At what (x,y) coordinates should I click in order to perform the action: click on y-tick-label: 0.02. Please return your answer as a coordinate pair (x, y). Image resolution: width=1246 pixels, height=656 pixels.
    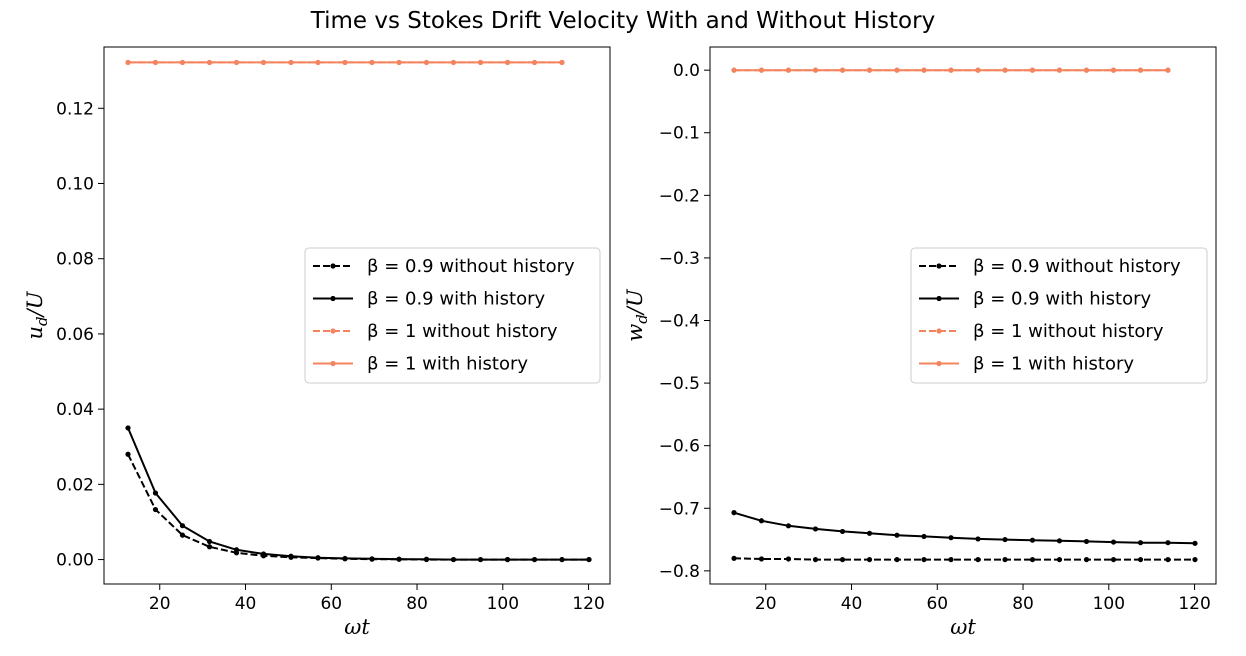
    Looking at the image, I should click on (75, 485).